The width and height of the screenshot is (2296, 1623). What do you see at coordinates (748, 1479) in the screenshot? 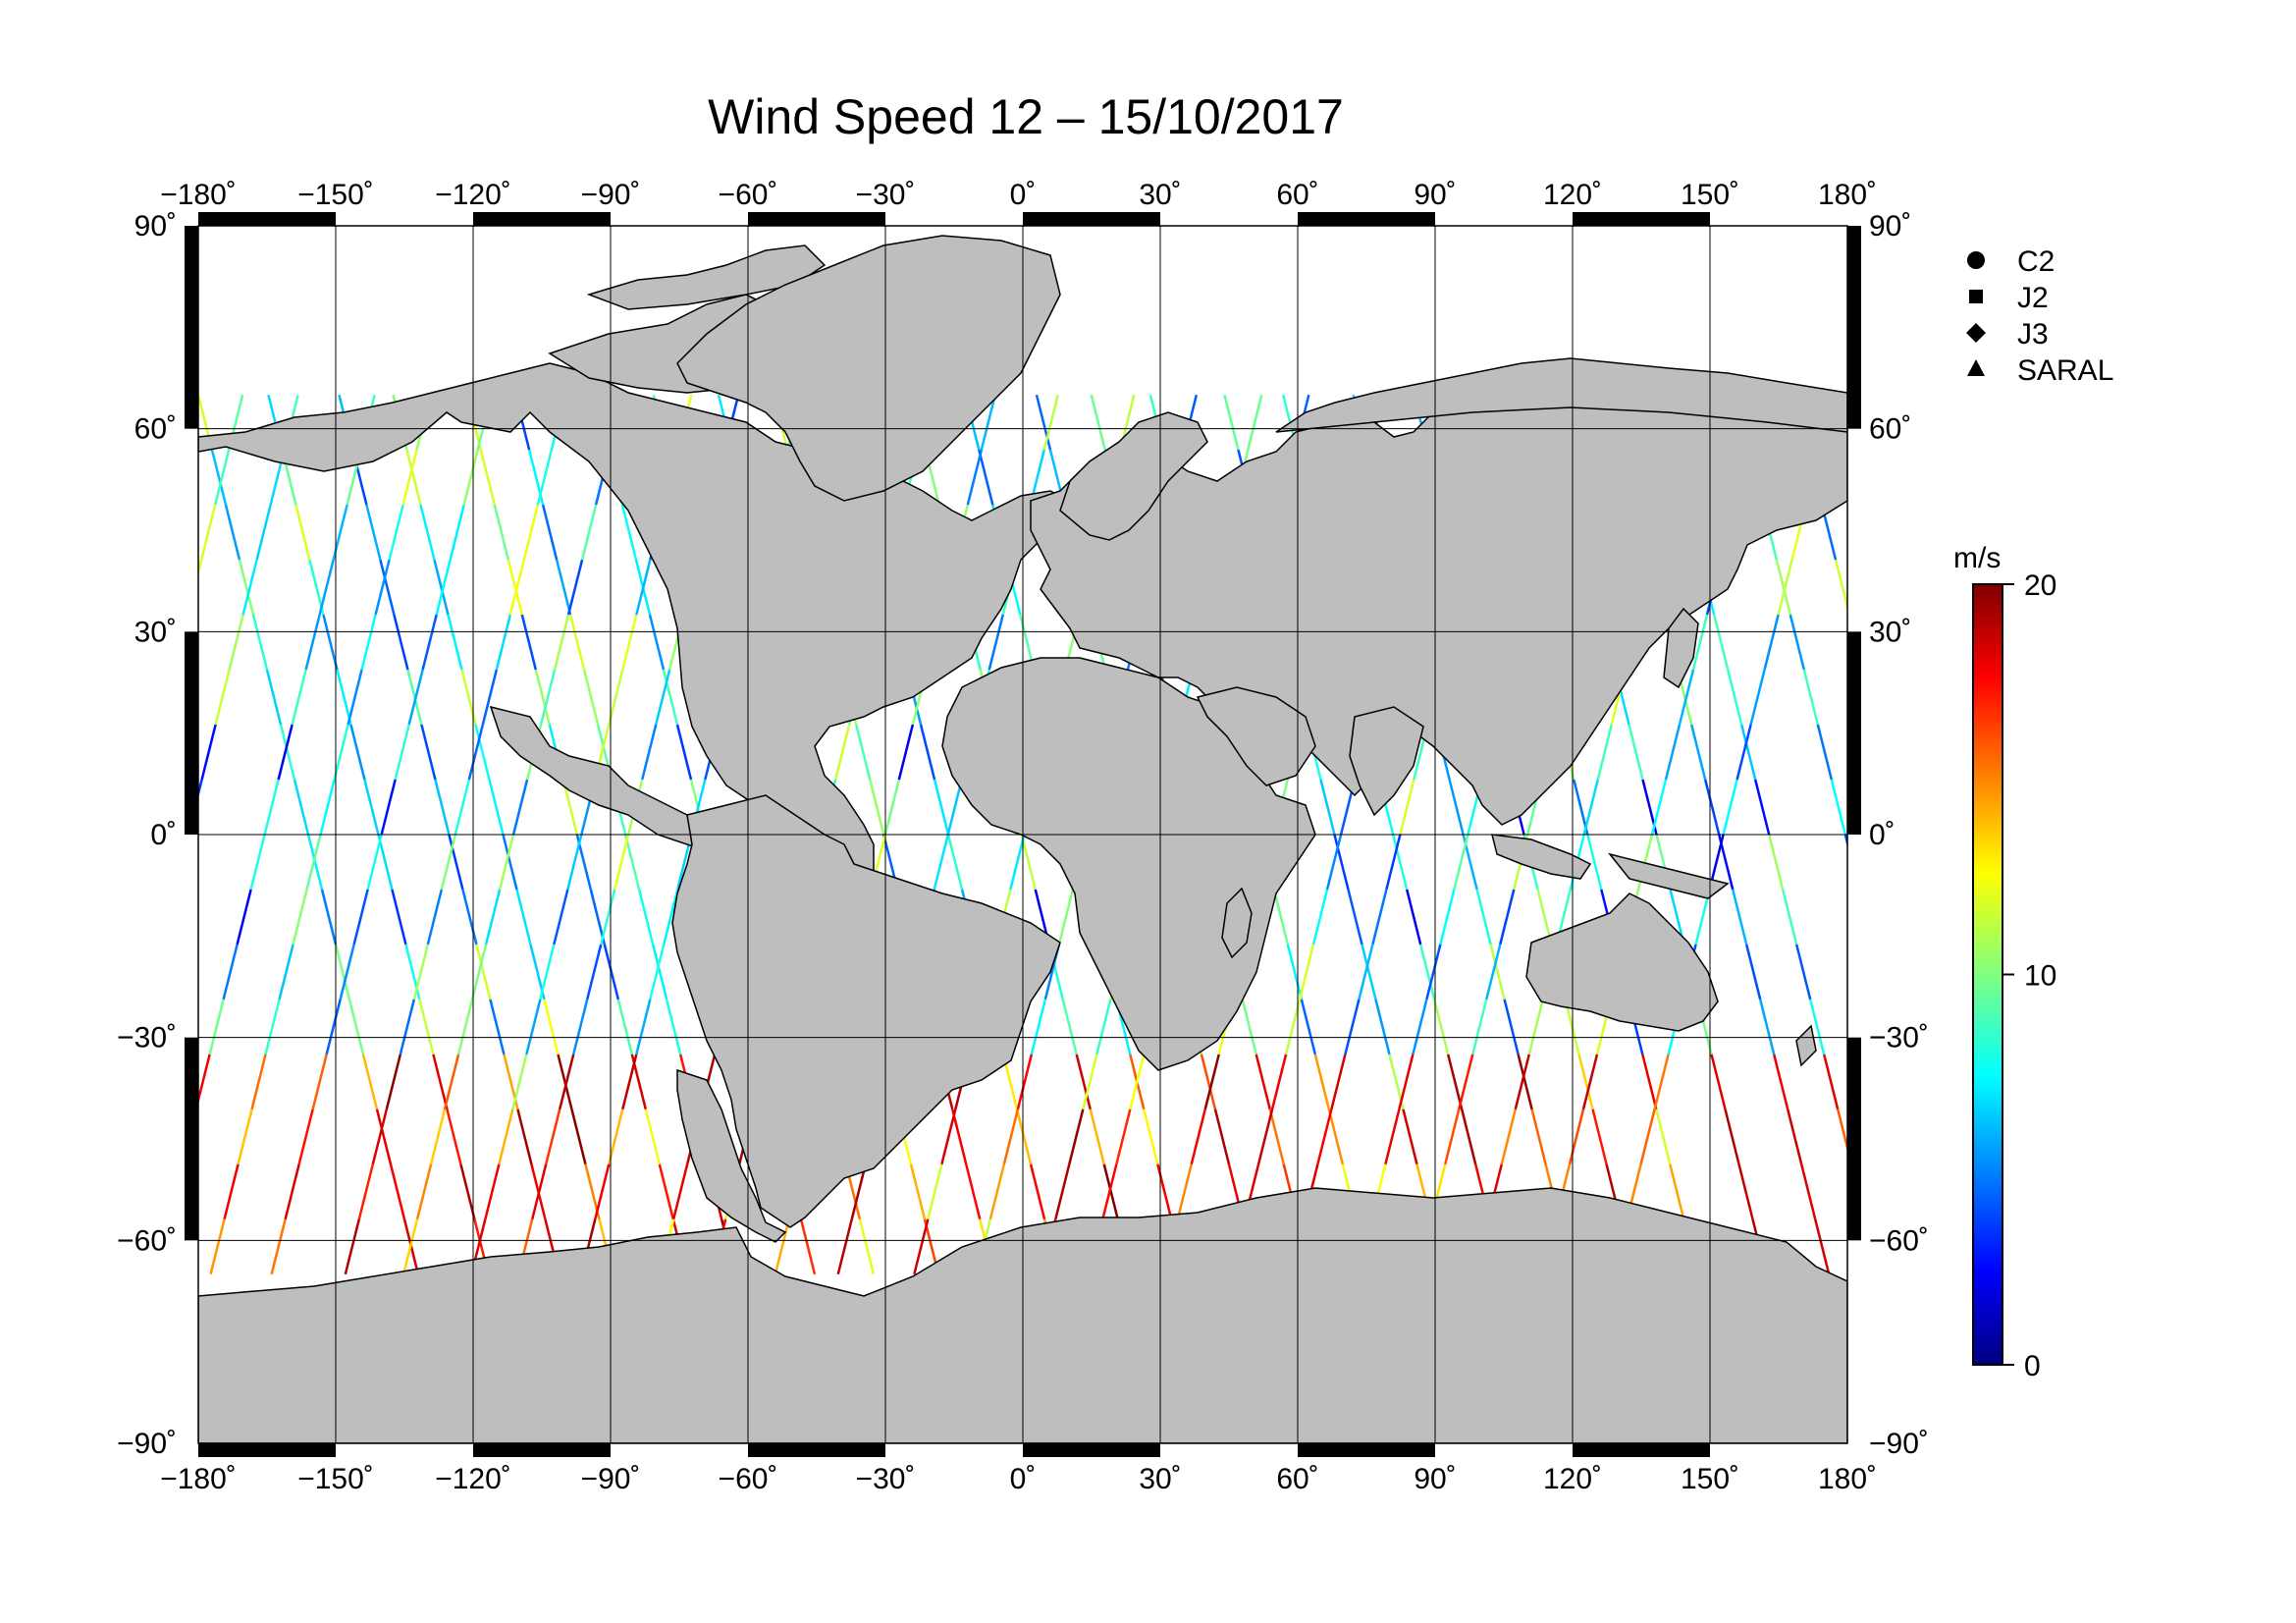
I see `lon-tick-bottom: −60˚` at bounding box center [748, 1479].